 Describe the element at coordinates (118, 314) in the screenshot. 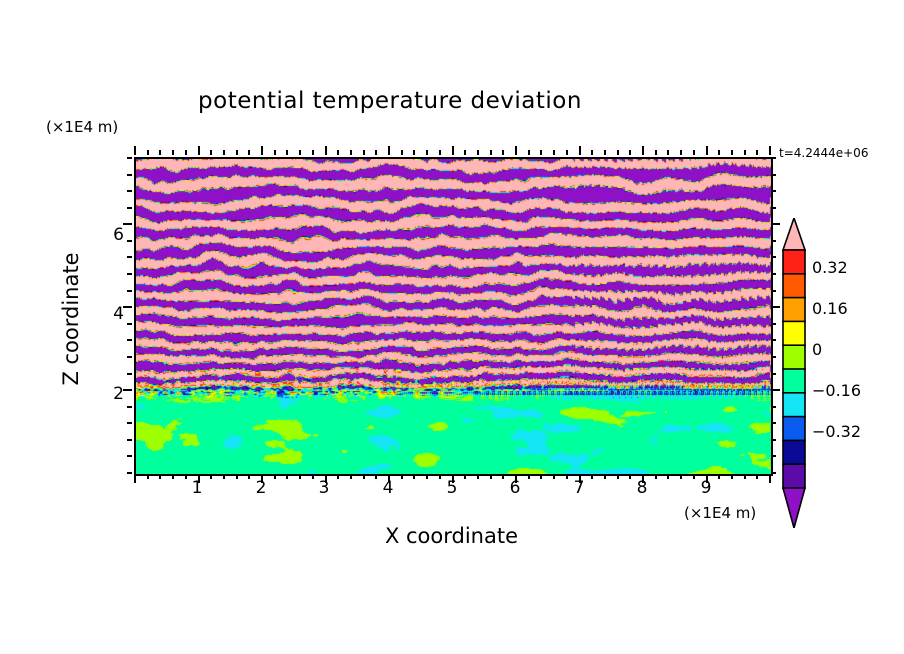

I see `y-axis-tick-label: 4` at that location.